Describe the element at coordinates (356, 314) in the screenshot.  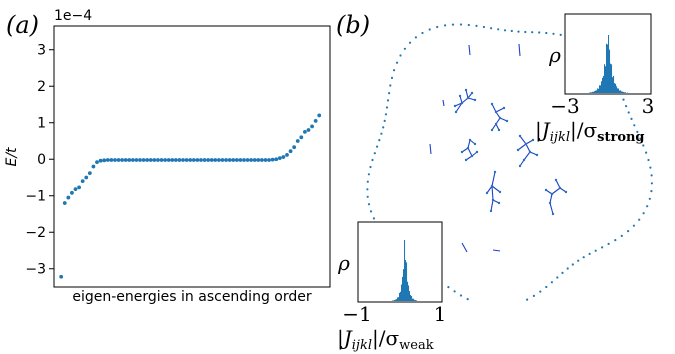
I see `inset-weak-tick-min: −1` at that location.